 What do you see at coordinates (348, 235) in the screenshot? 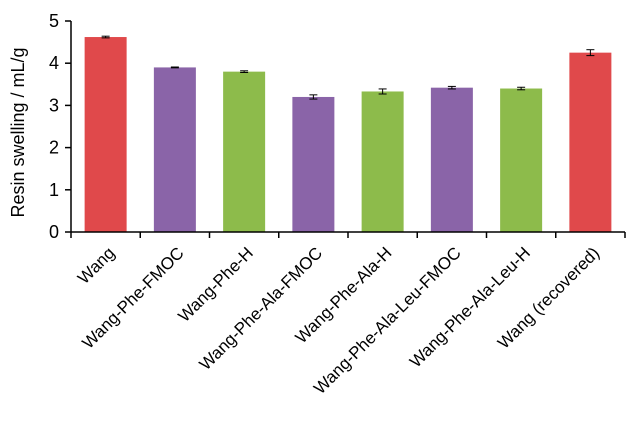
I see `x-axis-ticks` at bounding box center [348, 235].